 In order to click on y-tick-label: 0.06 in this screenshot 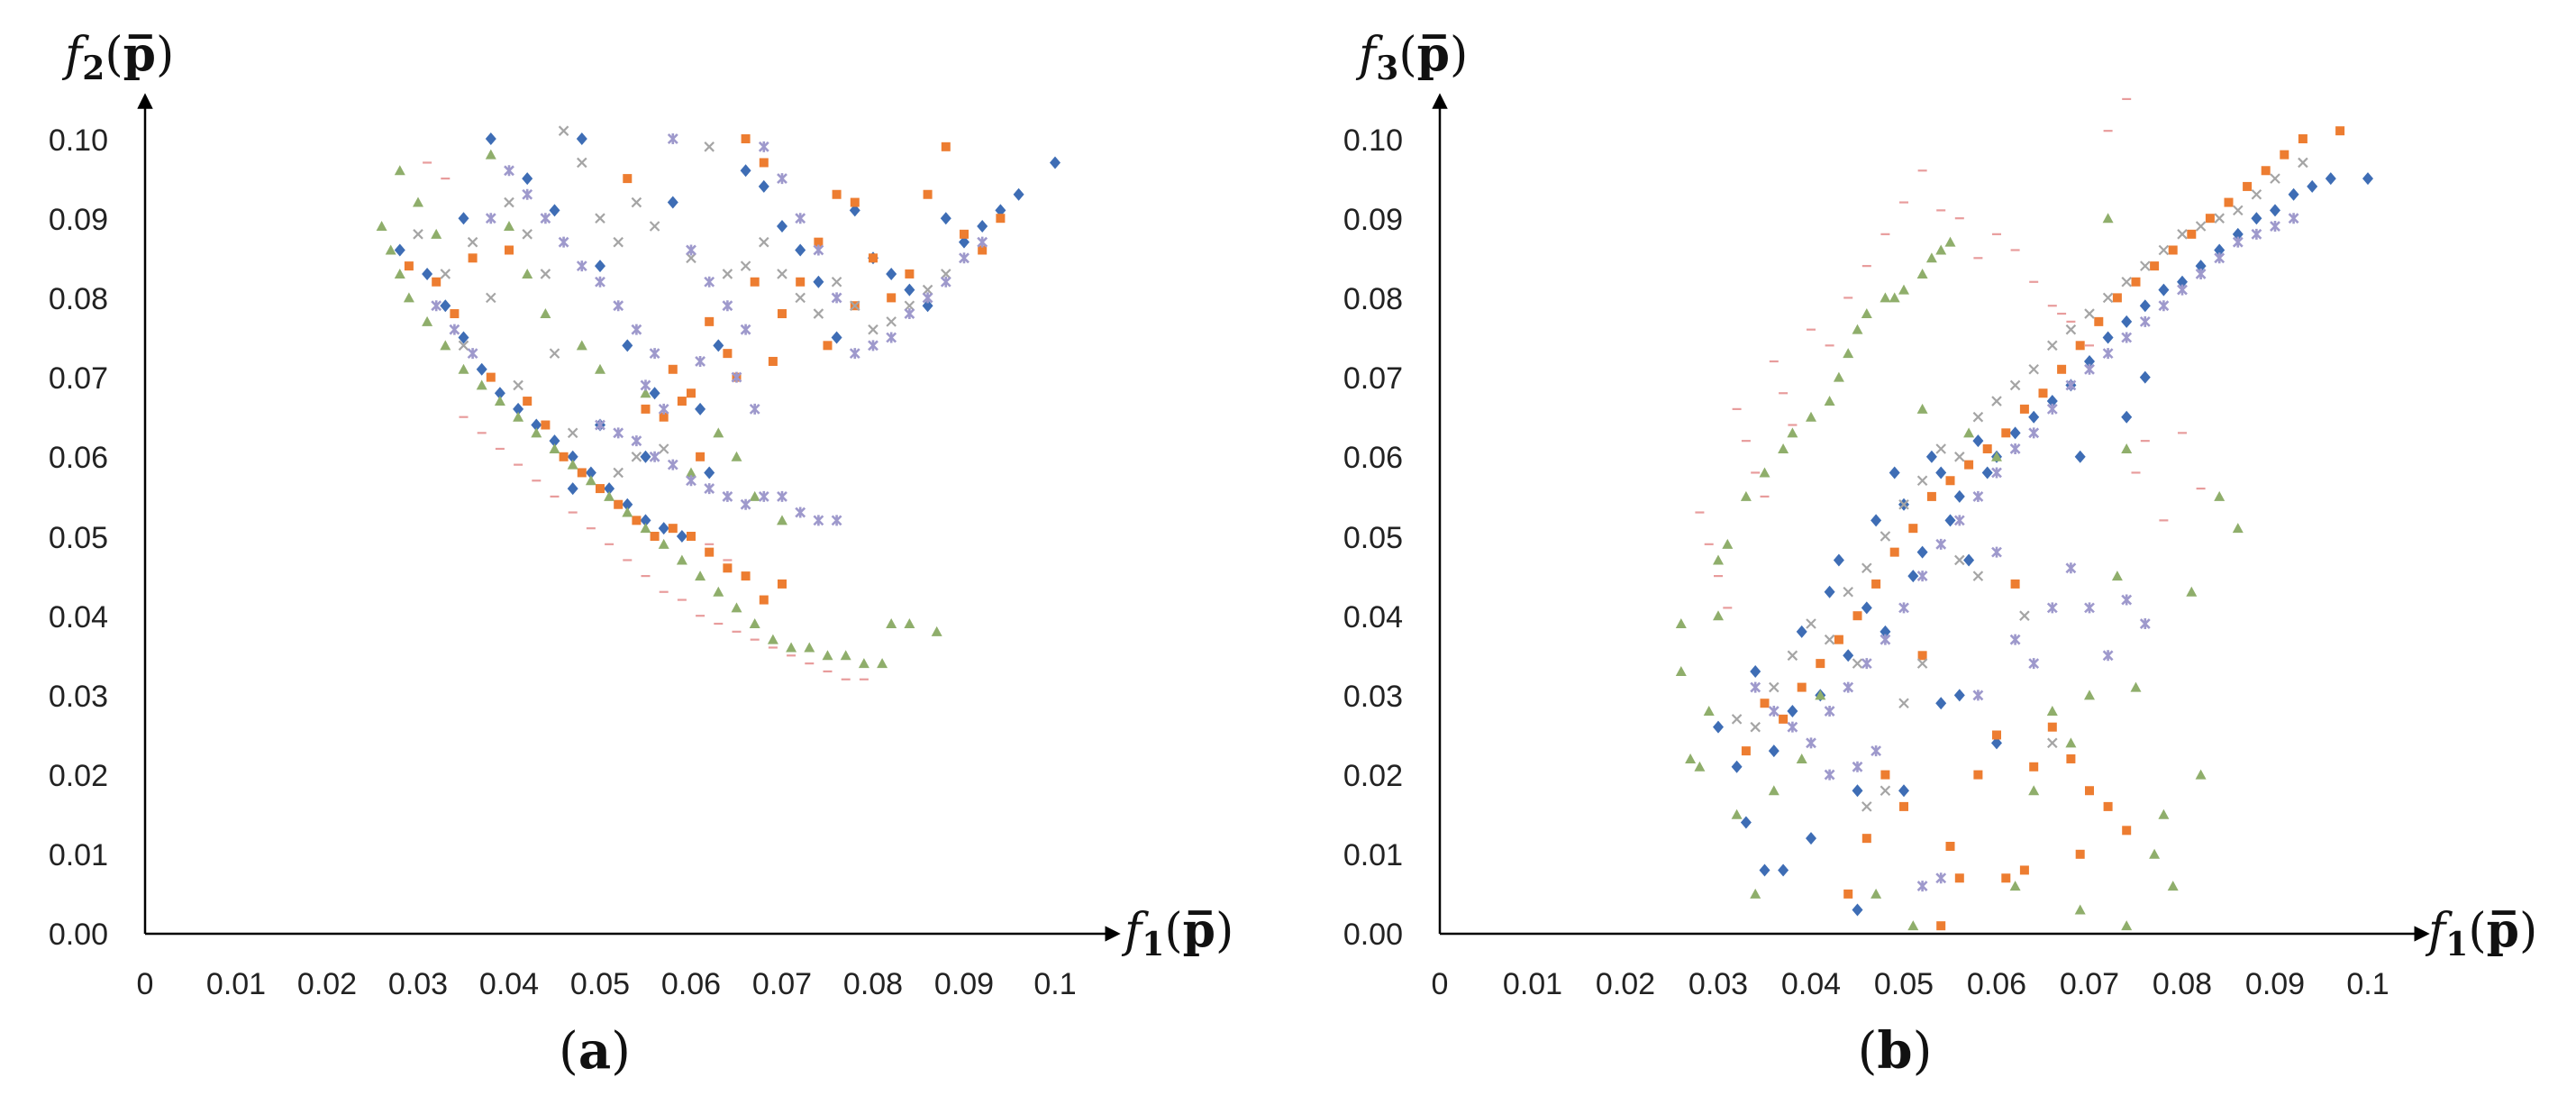, I will do `click(78, 458)`.